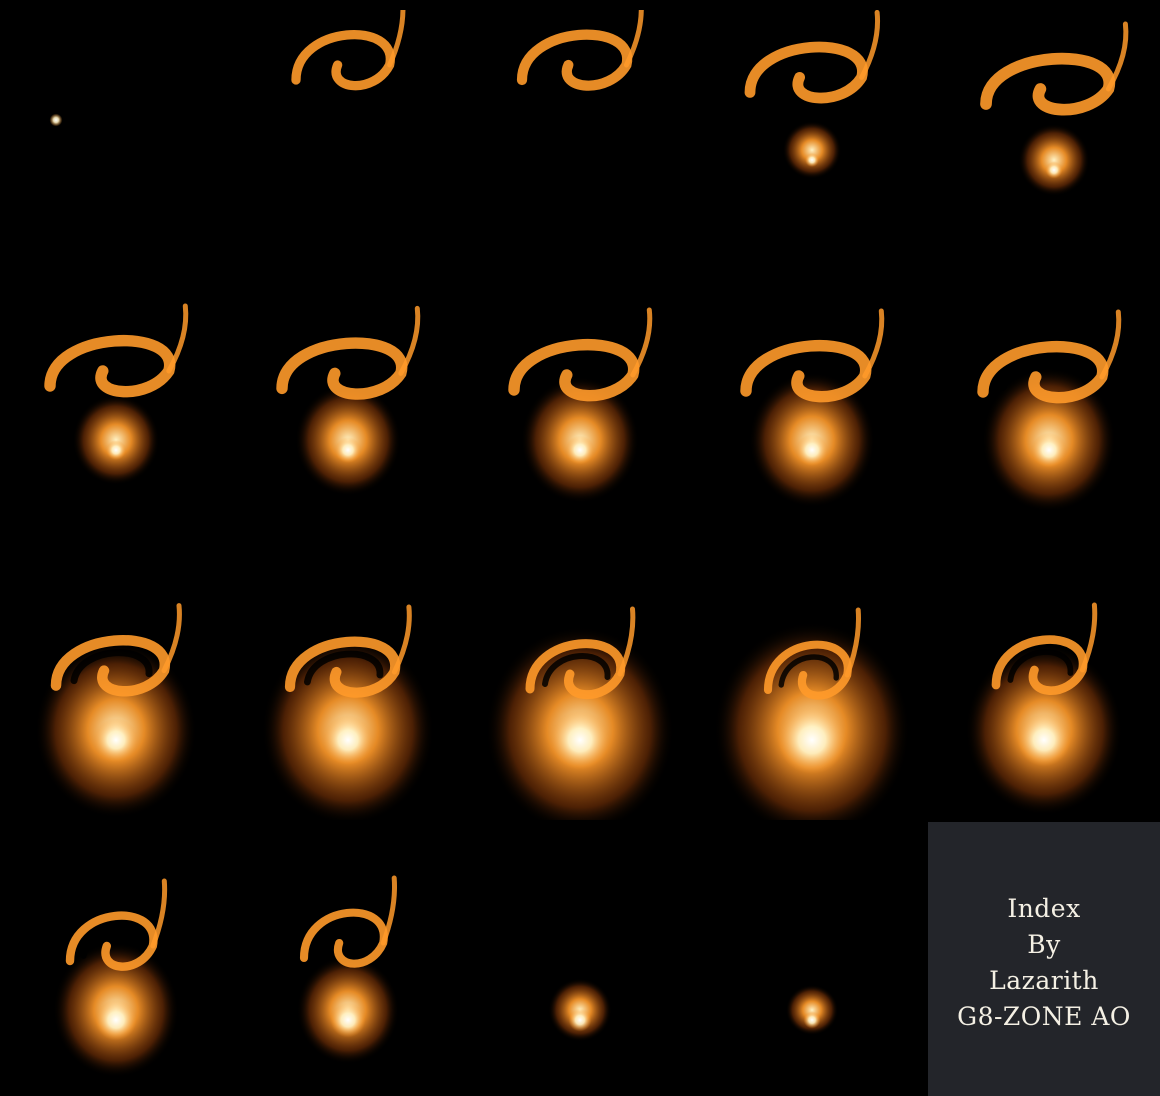 Image resolution: width=1160 pixels, height=1096 pixels. Describe the element at coordinates (1044, 980) in the screenshot. I see `credit-author: Lazarith` at that location.